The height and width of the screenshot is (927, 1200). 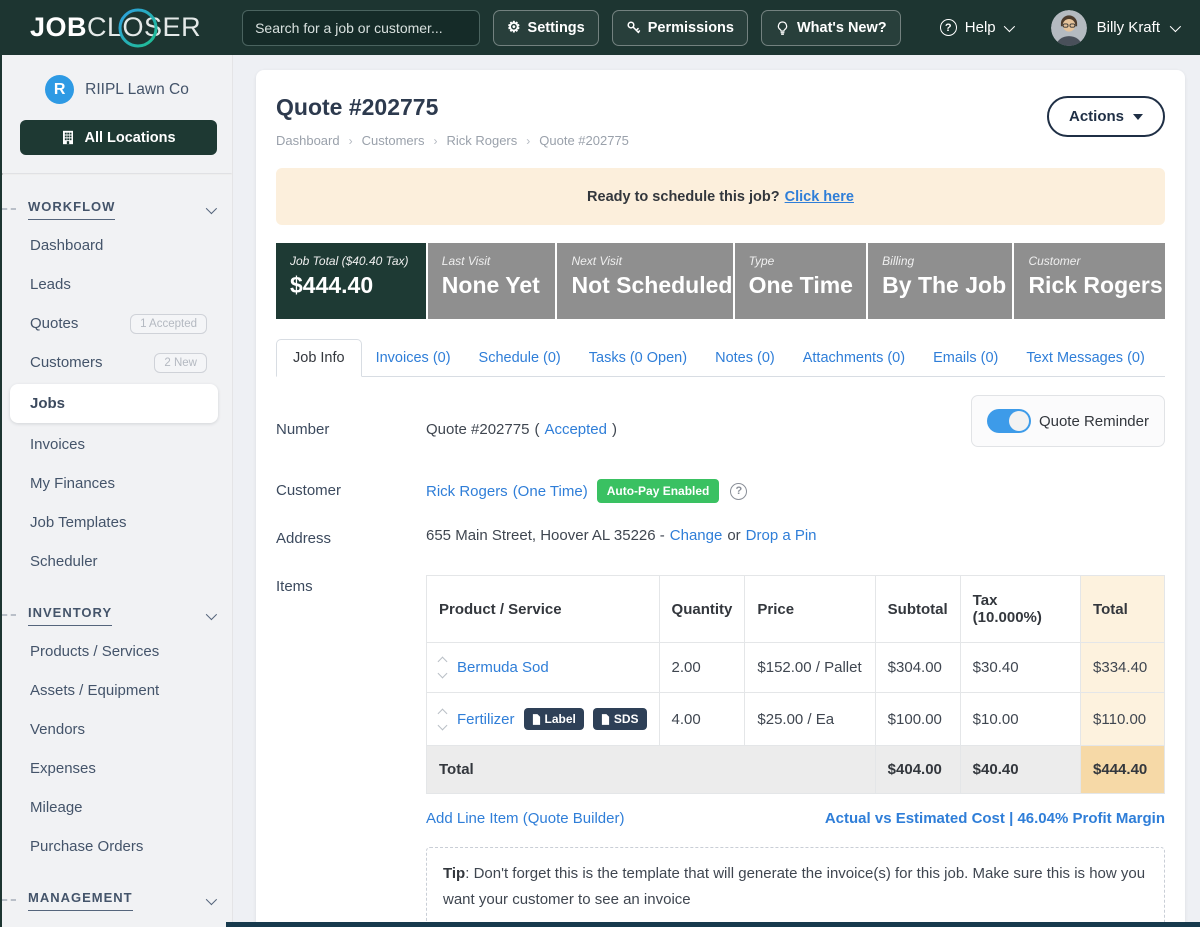 I want to click on sds-document-badge: SDS, so click(x=619, y=719).